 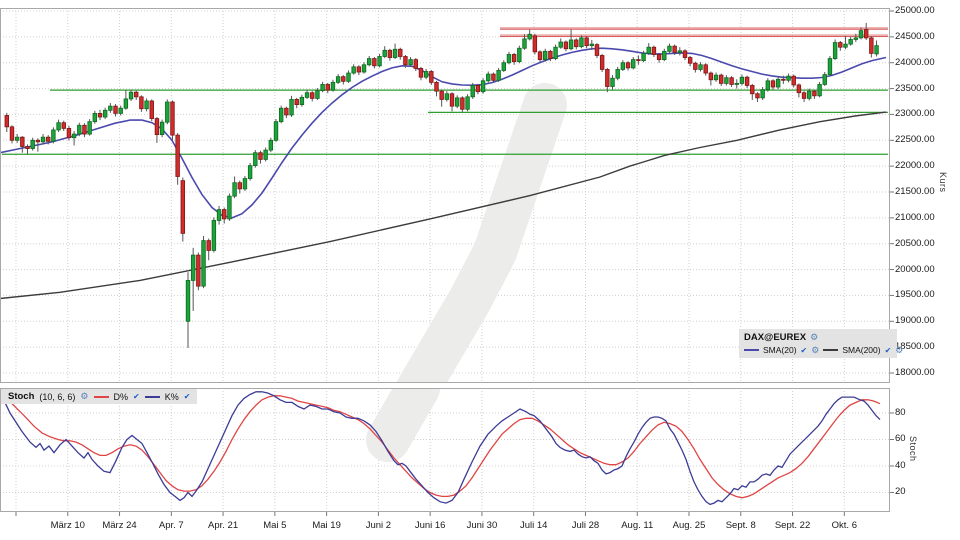 What do you see at coordinates (915, 10) in the screenshot?
I see `price-tick-label: 25000.00` at bounding box center [915, 10].